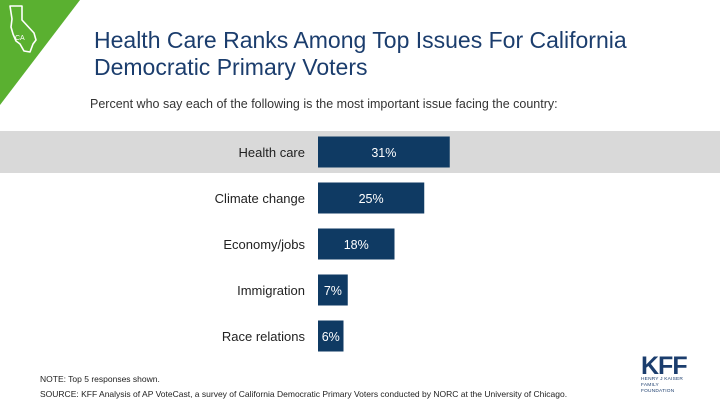 Image resolution: width=720 pixels, height=405 pixels. I want to click on bar-value-label: 6%, so click(331, 337).